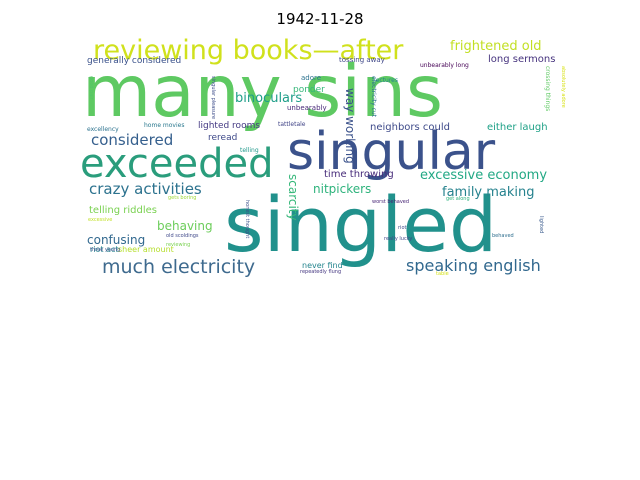 The image size is (640, 480). Describe the element at coordinates (547, 89) in the screenshot. I see `word: crossing things` at that location.